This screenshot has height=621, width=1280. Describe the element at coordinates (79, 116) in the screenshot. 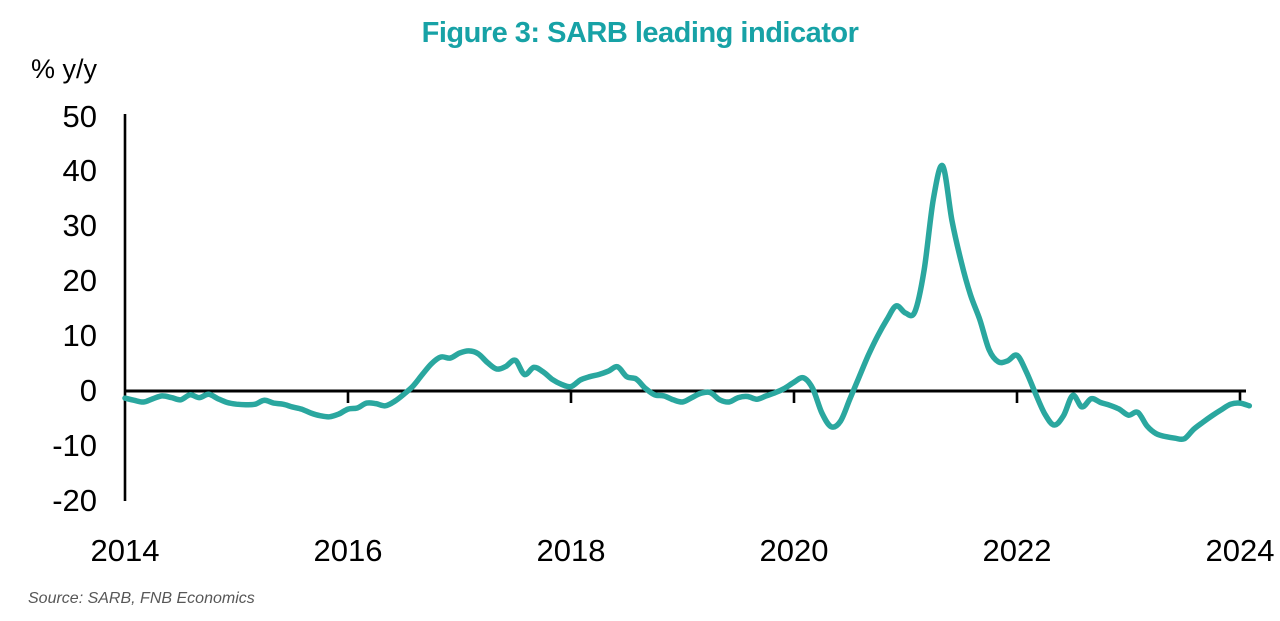

I see `y-tick-label: 50` at that location.